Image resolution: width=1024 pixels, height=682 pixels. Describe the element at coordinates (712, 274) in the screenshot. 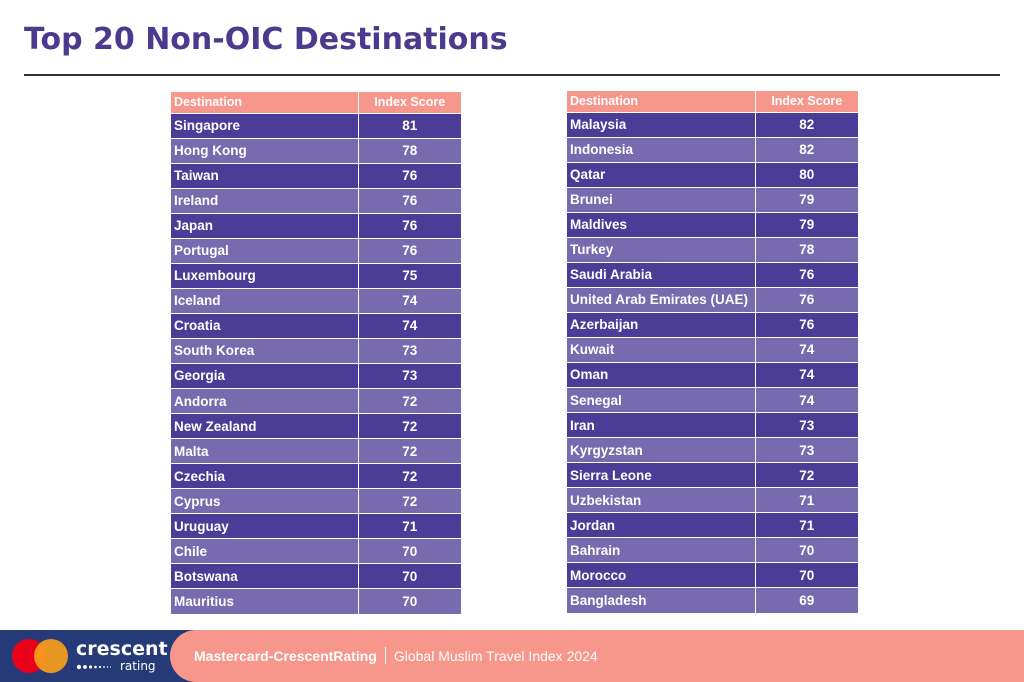

I see `table-row: Saudi Arabia 76` at that location.